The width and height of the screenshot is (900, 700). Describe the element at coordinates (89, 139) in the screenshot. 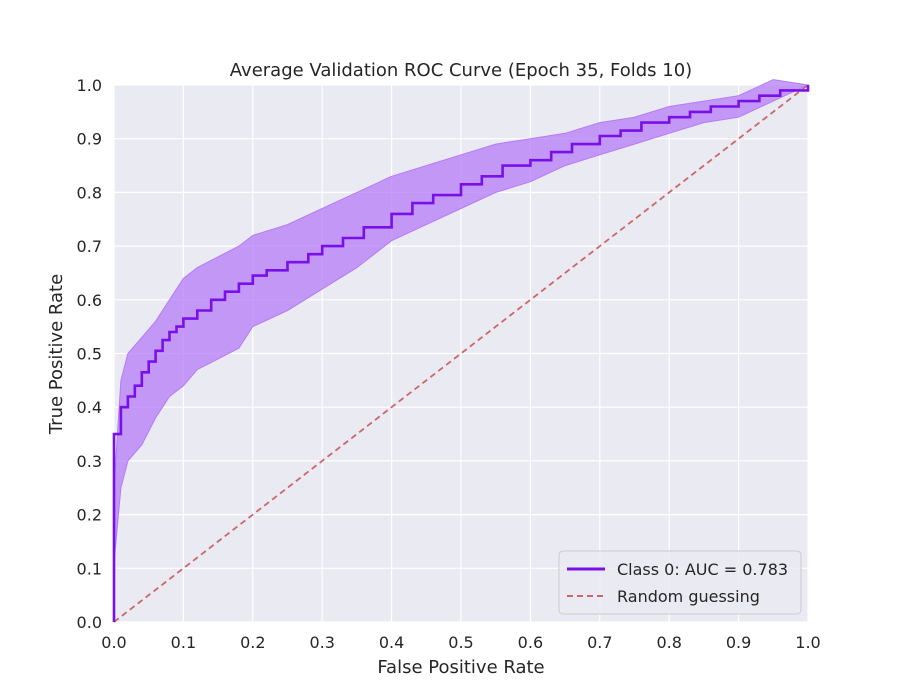

I see `y-tick-label: 0.9` at that location.